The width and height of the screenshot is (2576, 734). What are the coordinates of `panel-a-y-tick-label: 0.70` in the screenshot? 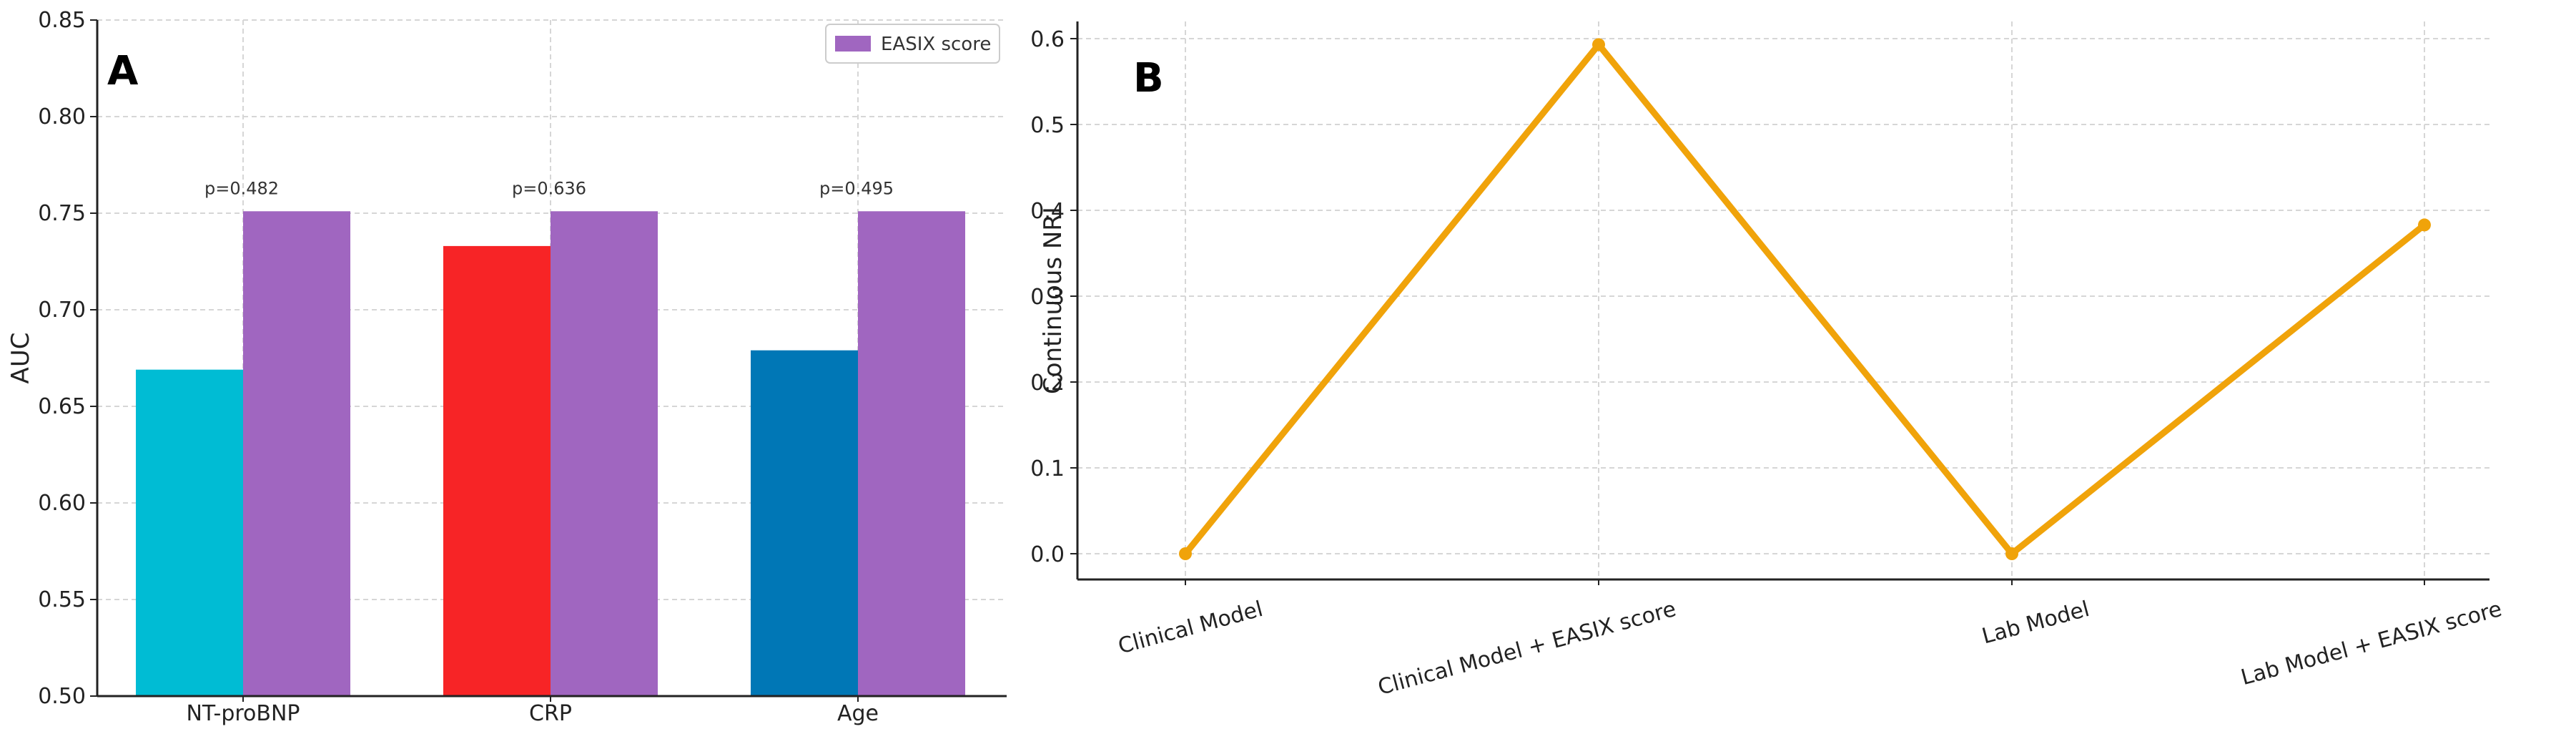 It's located at (62, 311).